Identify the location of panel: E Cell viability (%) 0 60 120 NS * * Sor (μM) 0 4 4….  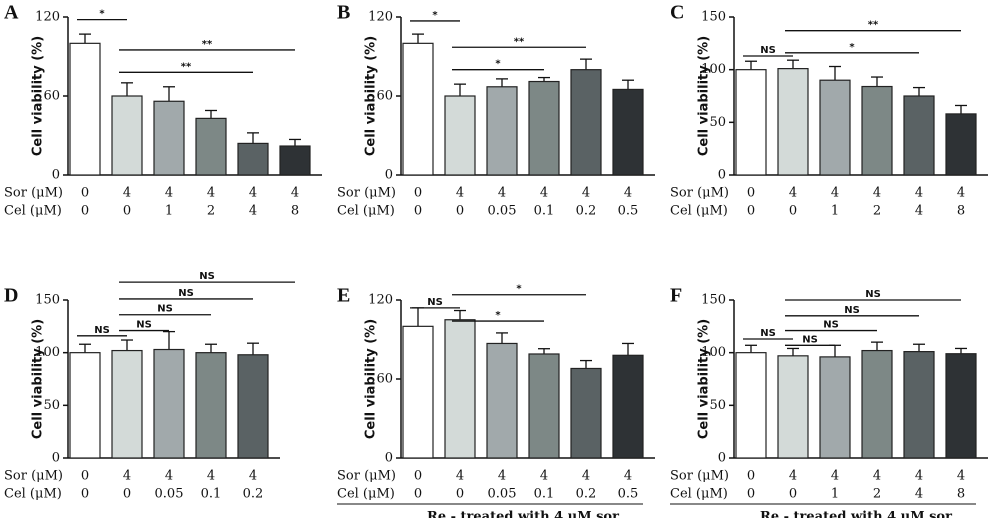
(496, 401).